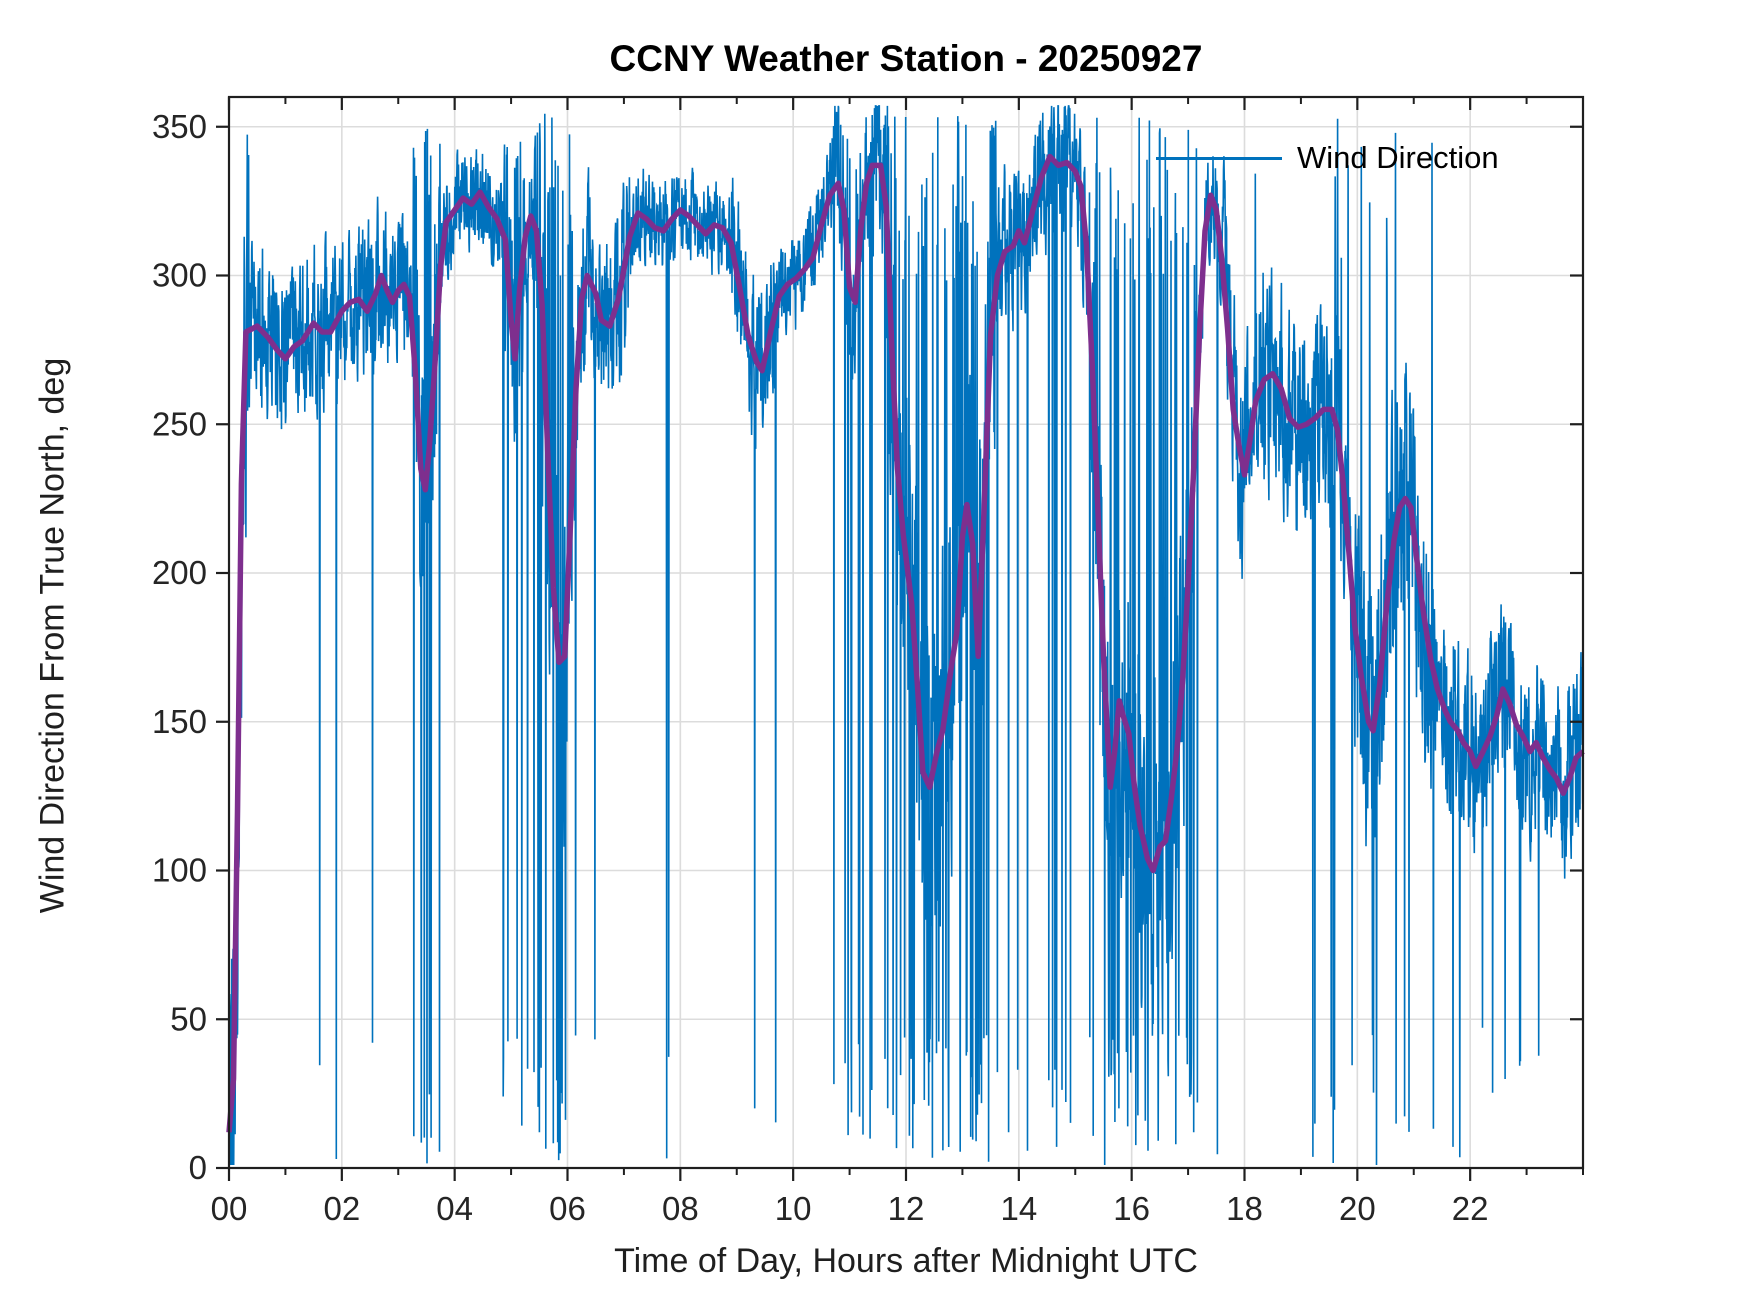 The width and height of the screenshot is (1750, 1313). Describe the element at coordinates (1357, 1208) in the screenshot. I see `x-tick-label: 20` at that location.